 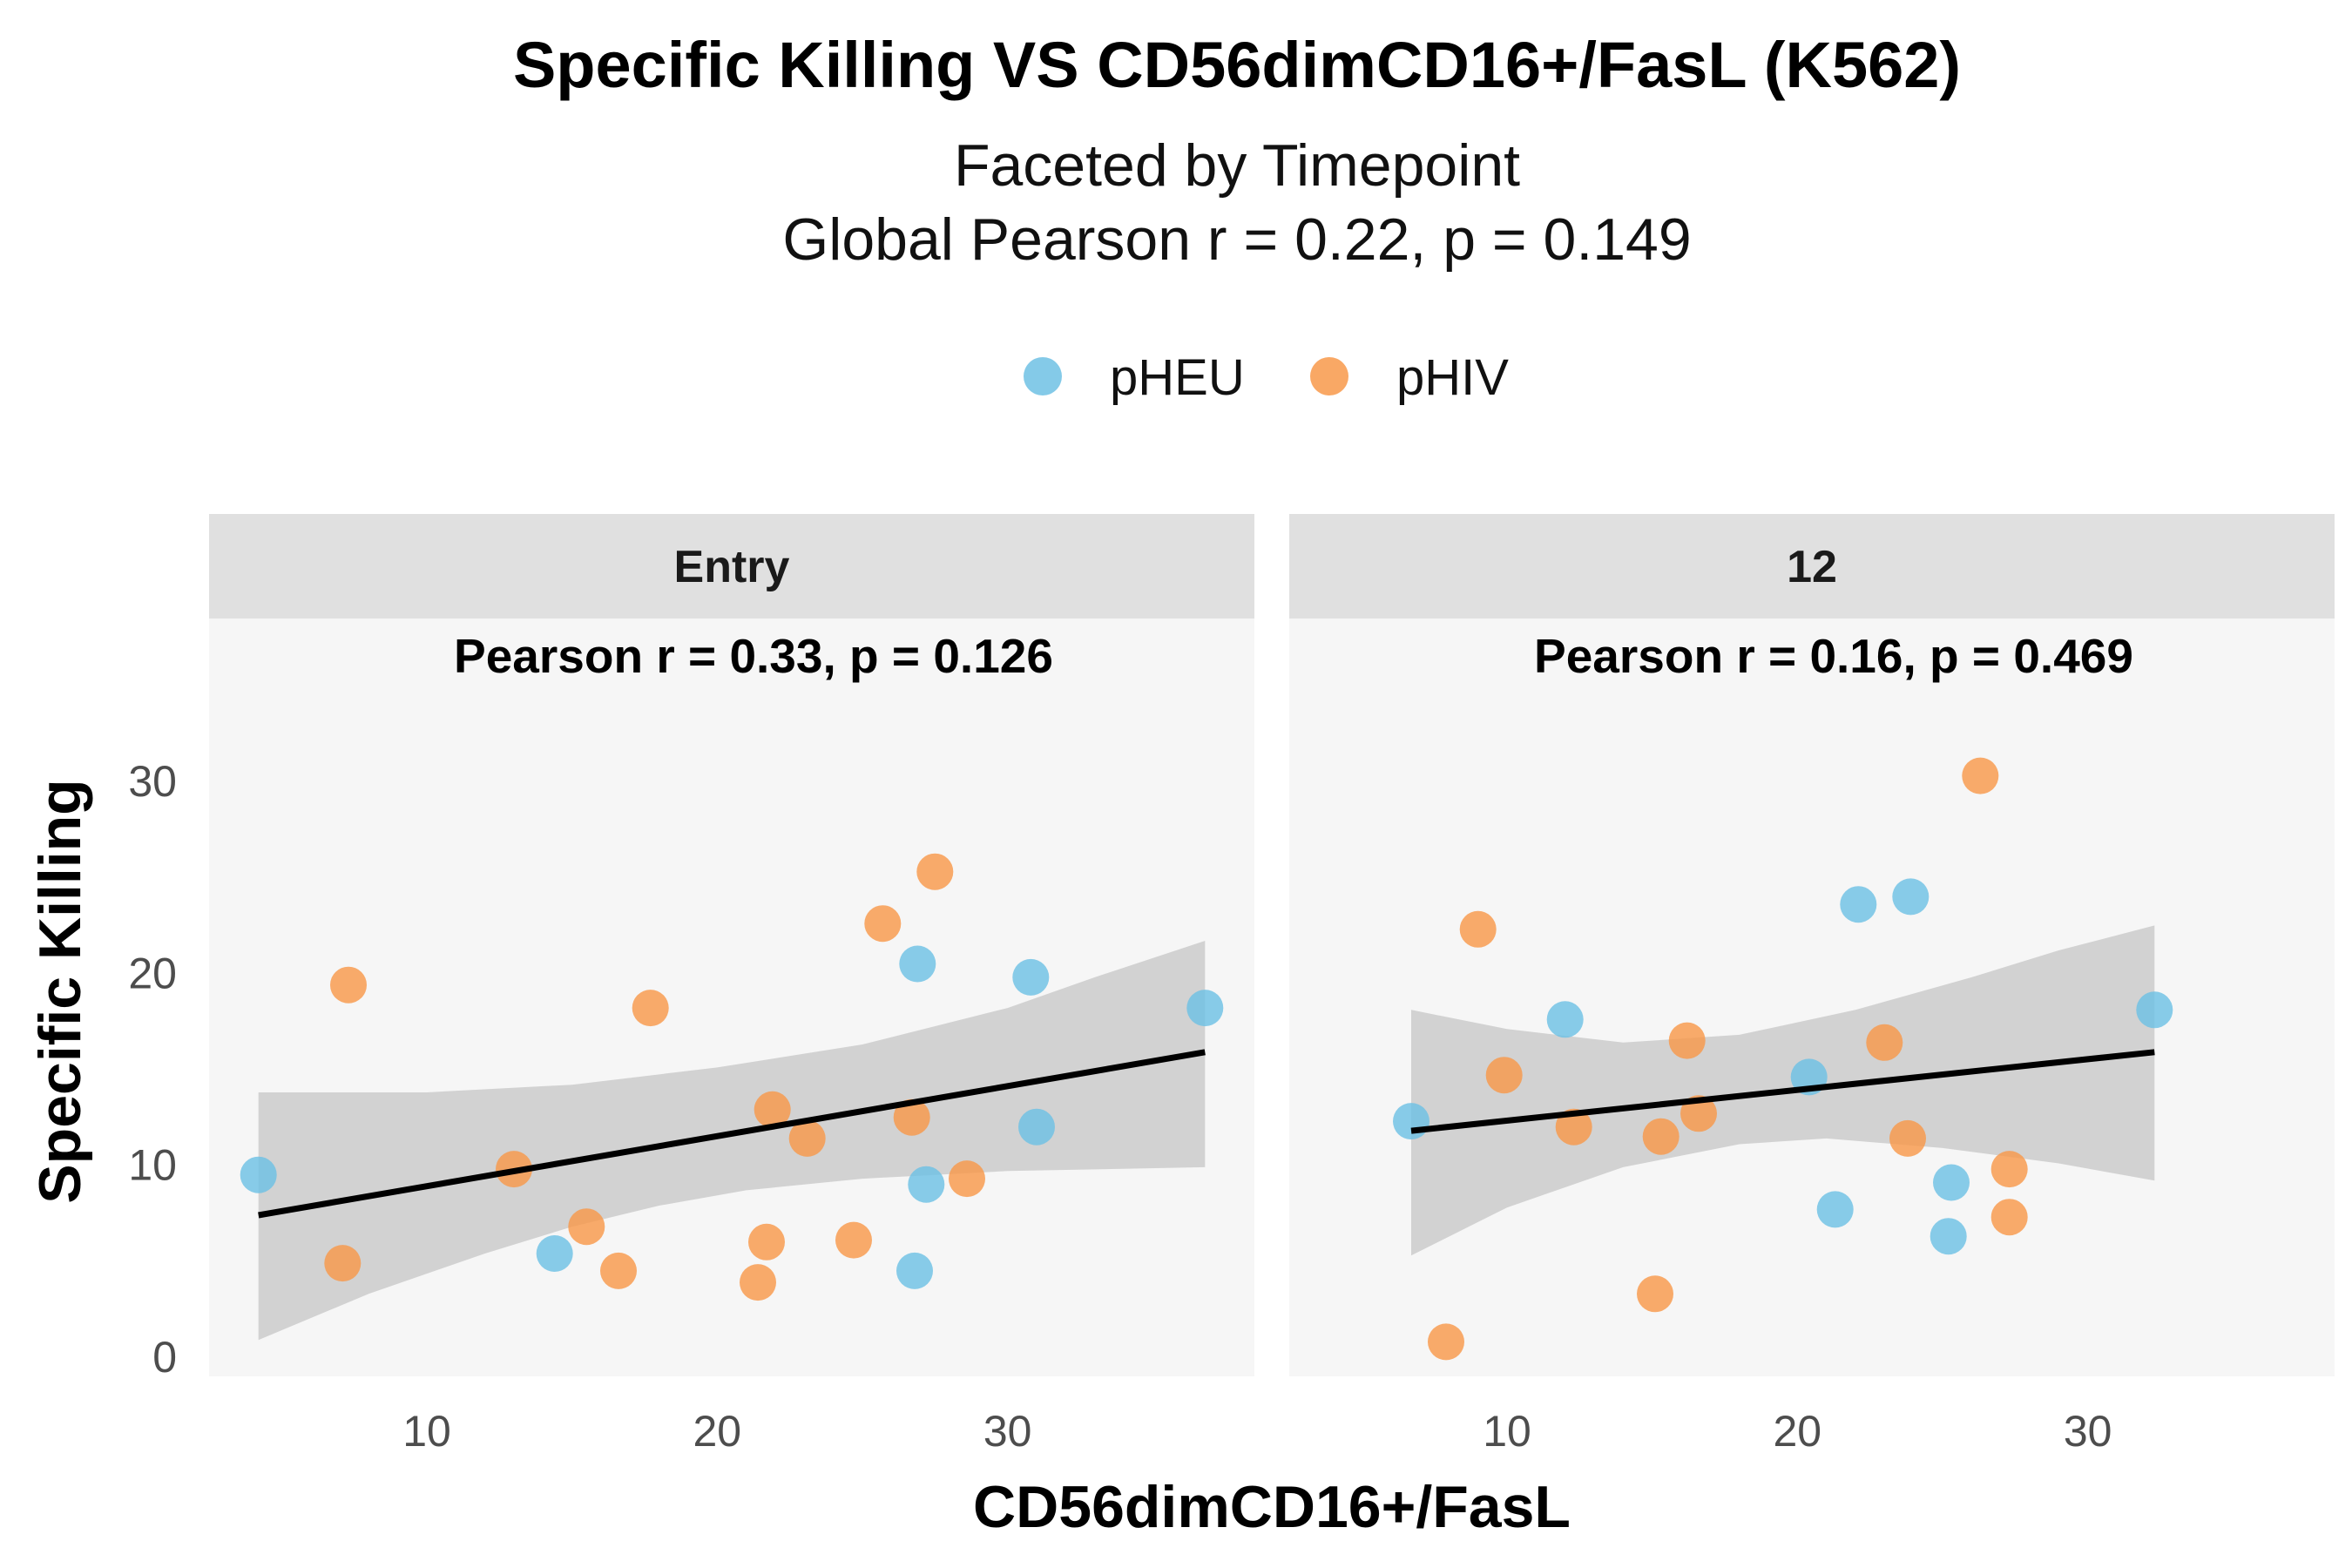 I want to click on legend-label-phiv: pHIV, so click(x=1452, y=378).